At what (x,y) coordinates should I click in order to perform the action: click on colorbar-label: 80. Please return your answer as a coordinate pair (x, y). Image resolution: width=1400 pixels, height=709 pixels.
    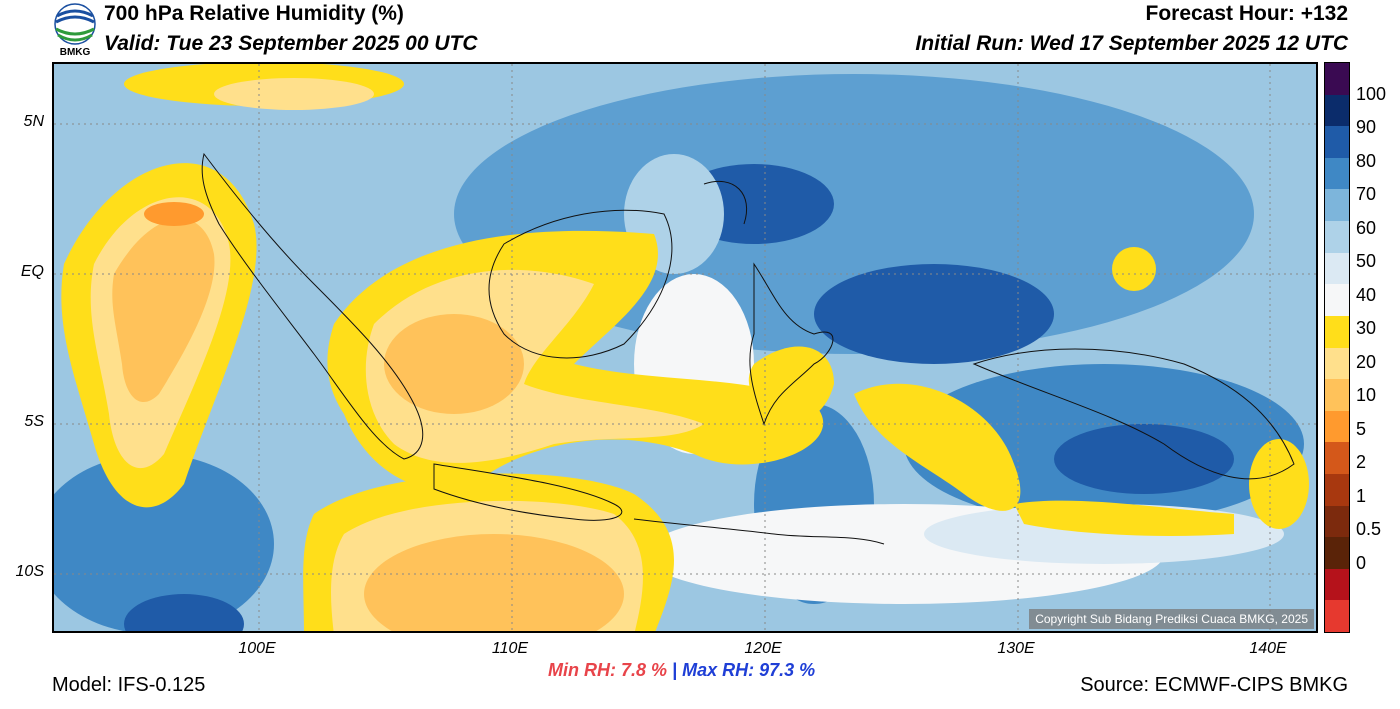
    Looking at the image, I should click on (1366, 160).